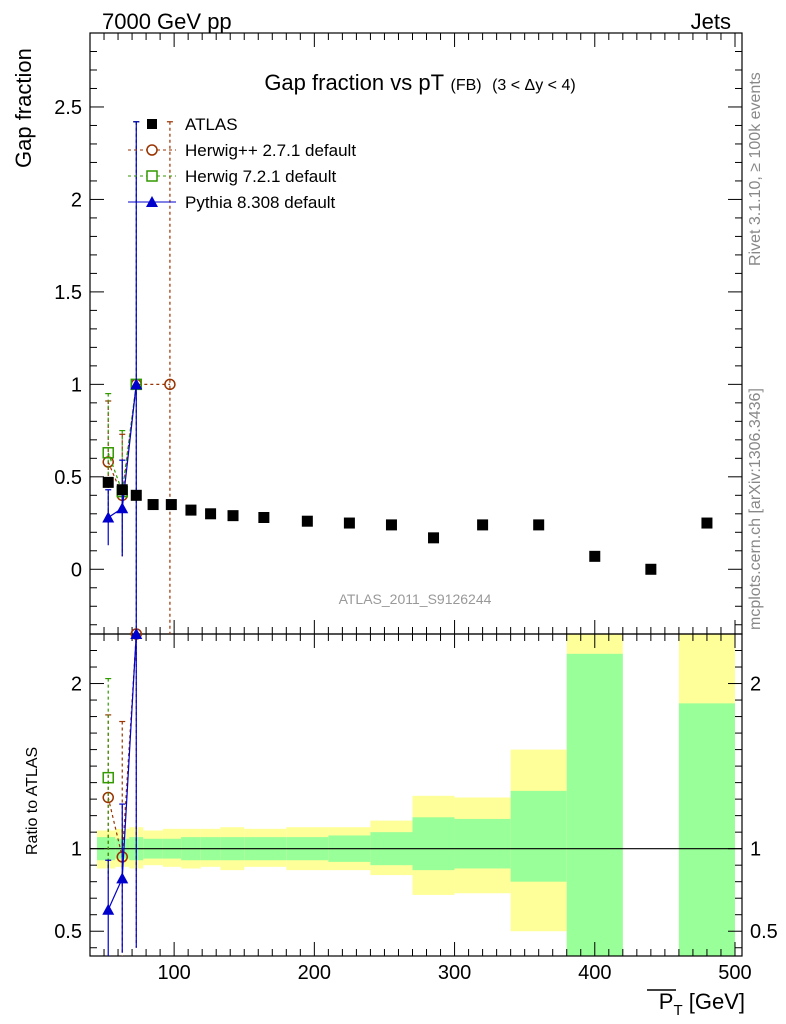 Image resolution: width=786 pixels, height=1024 pixels. What do you see at coordinates (68, 108) in the screenshot?
I see `main-y-tick-label: 2.5` at bounding box center [68, 108].